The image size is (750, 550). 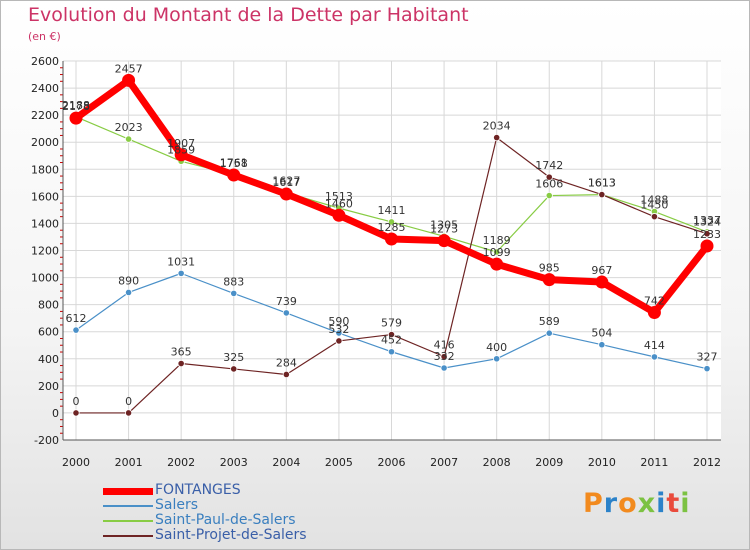 I want to click on logo-letter: x, so click(x=647, y=503).